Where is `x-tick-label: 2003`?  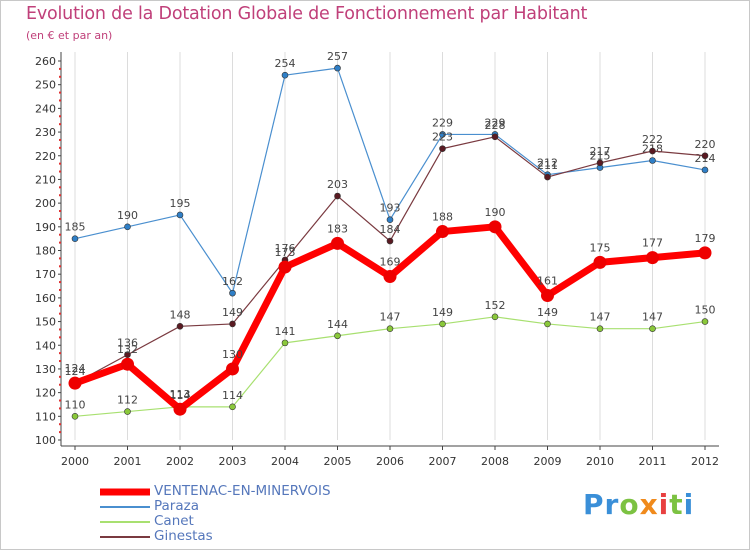 x-tick-label: 2003 is located at coordinates (233, 461).